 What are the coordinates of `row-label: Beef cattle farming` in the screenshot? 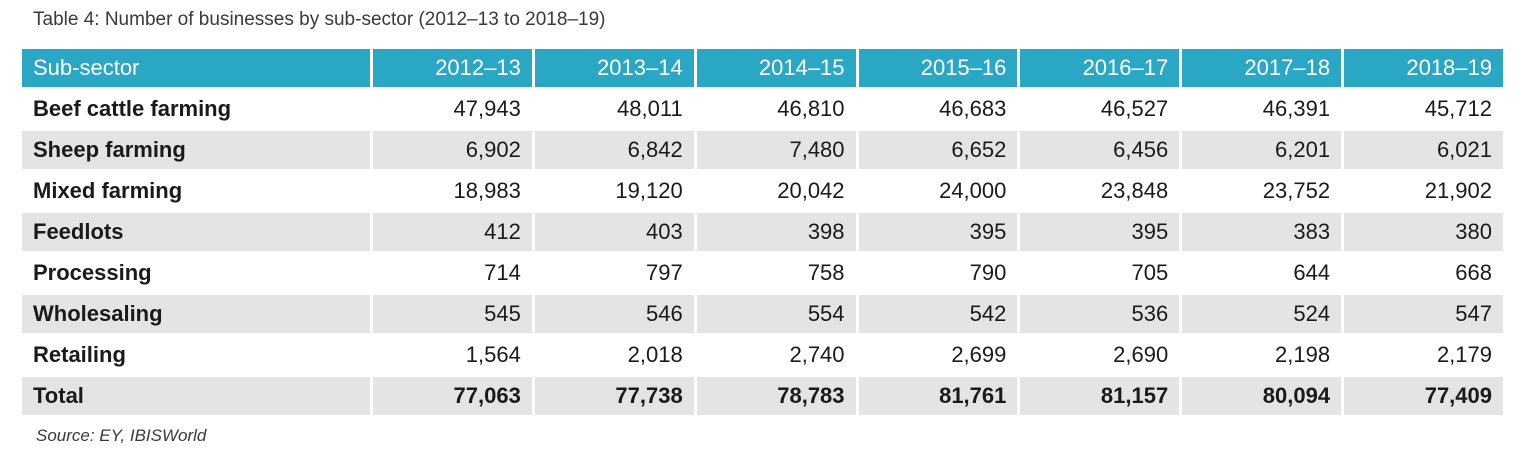 It's located at (132, 108).